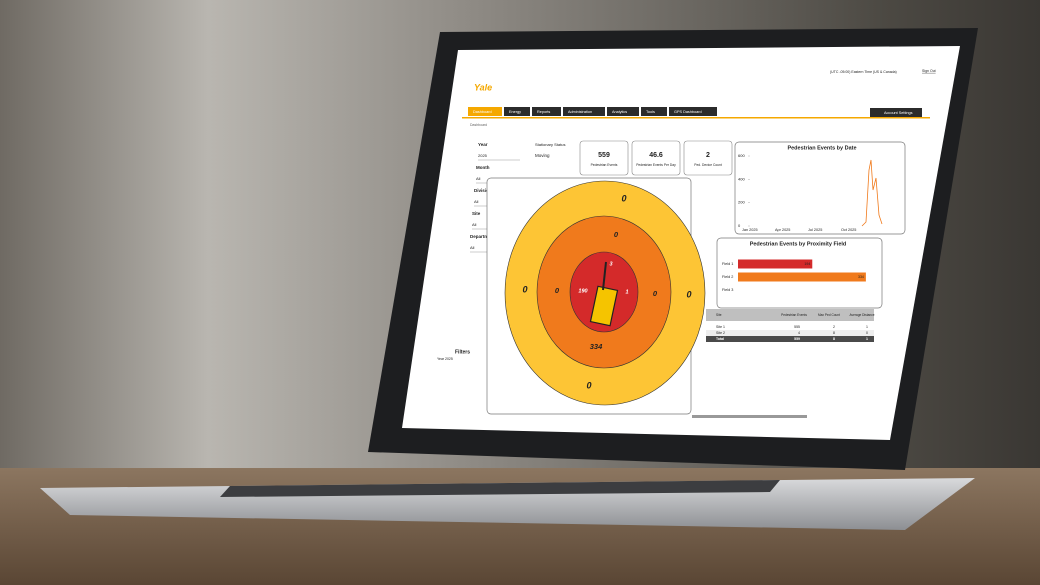 This screenshot has height=585, width=1040. What do you see at coordinates (741, 178) in the screenshot?
I see `y-tick-label: 400` at bounding box center [741, 178].